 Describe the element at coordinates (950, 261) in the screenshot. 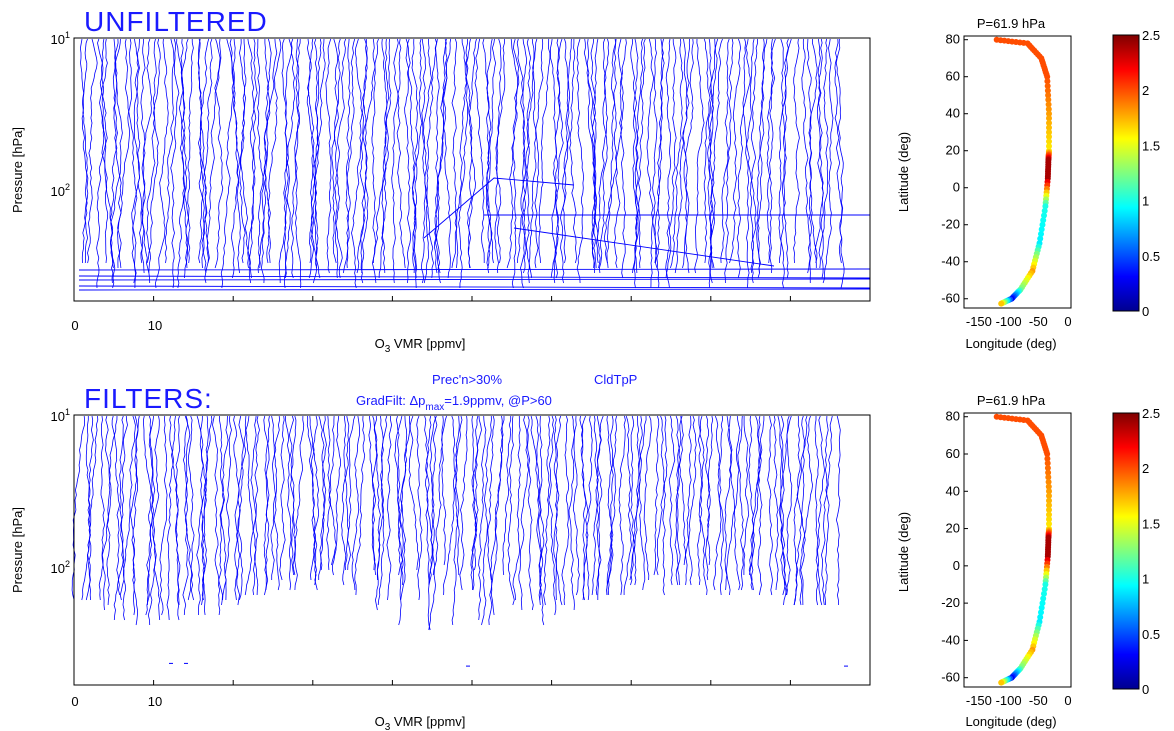

I see `map-y-tick: -40` at that location.